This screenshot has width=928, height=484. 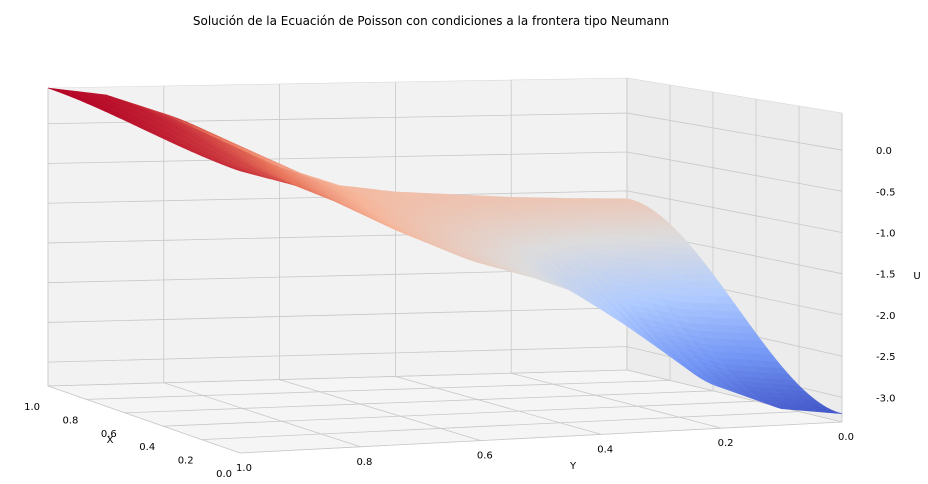 What do you see at coordinates (109, 434) in the screenshot?
I see `x-tick-label: 0.6` at bounding box center [109, 434].